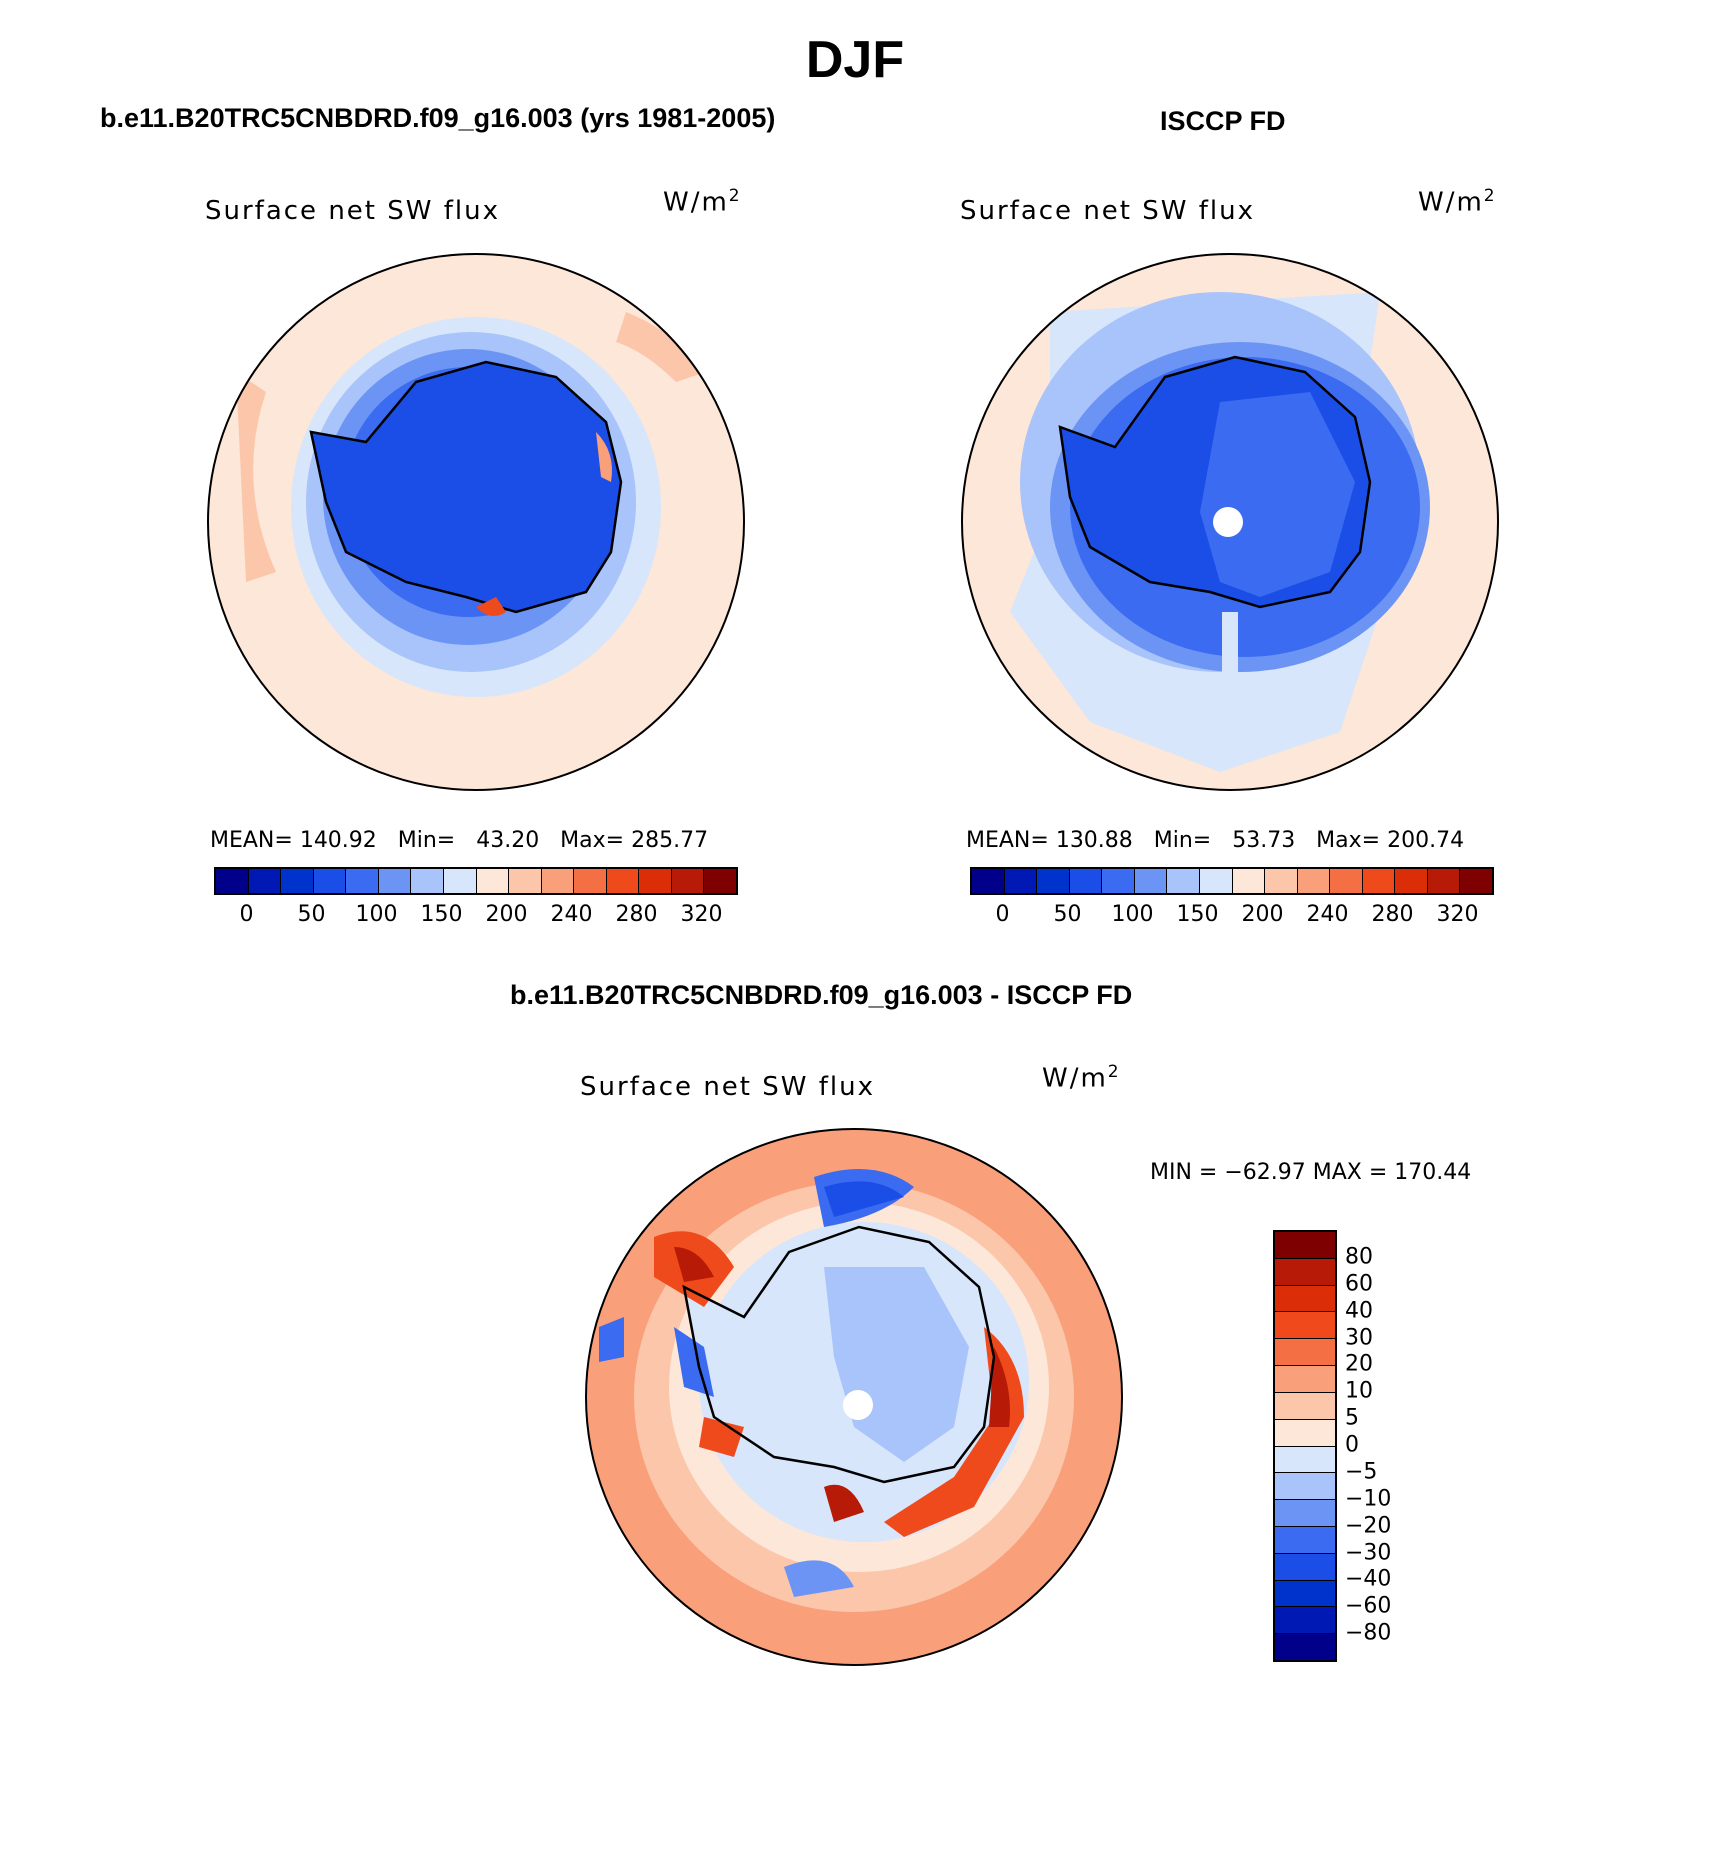  What do you see at coordinates (702, 202) in the screenshot?
I see `model-units: W/m2` at bounding box center [702, 202].